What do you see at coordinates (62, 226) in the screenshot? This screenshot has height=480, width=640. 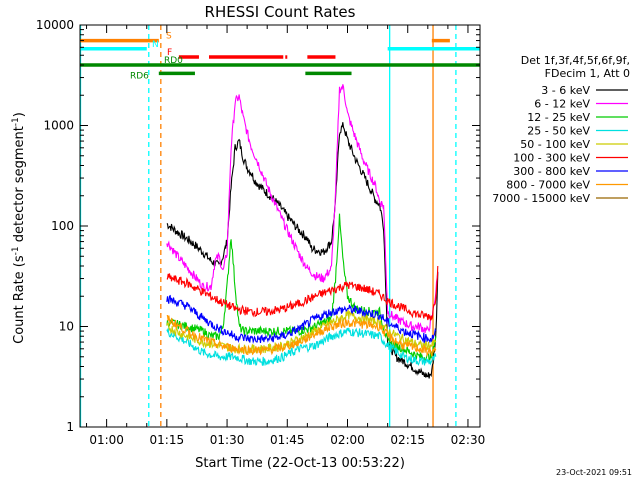 I see `y-tick-label: 100` at bounding box center [62, 226].